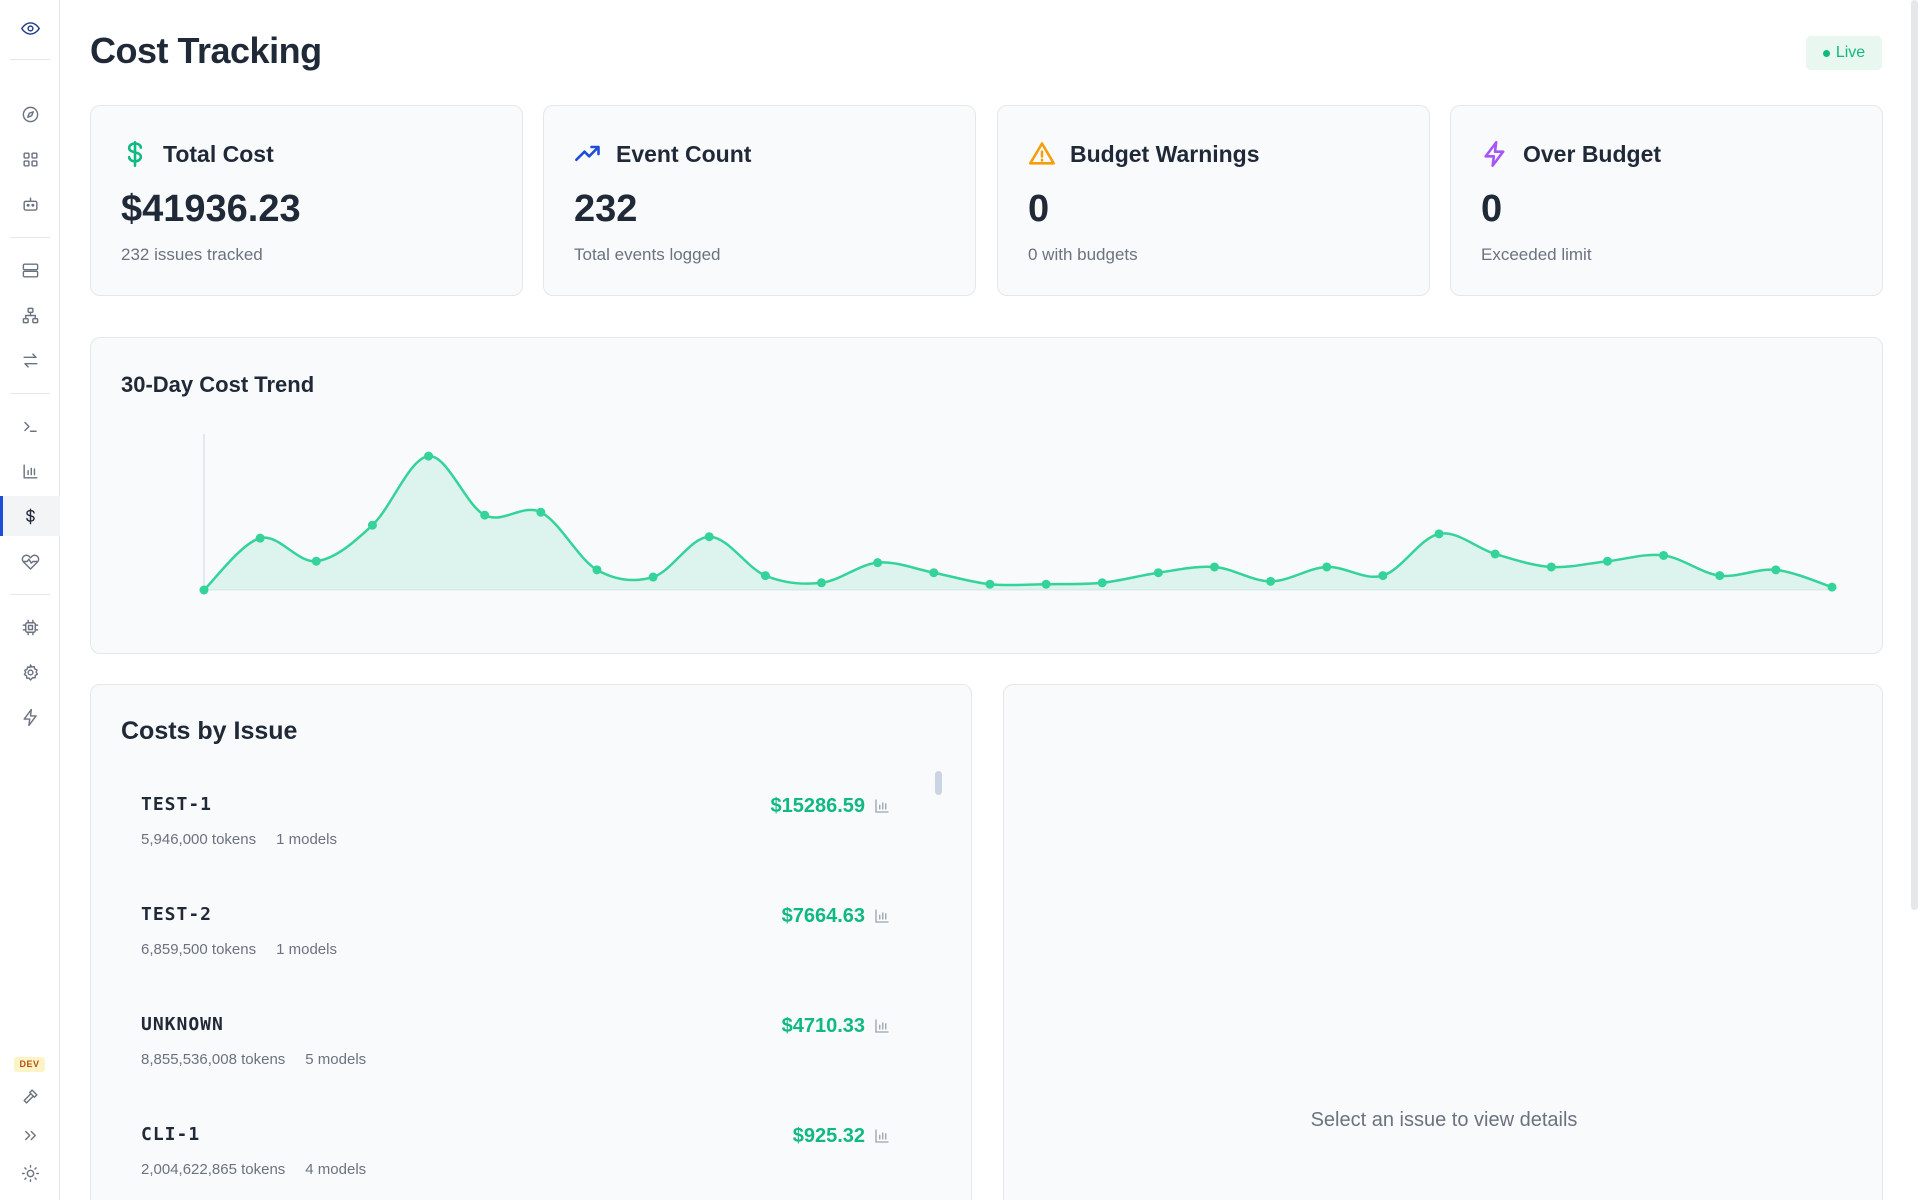  Describe the element at coordinates (218, 384) in the screenshot. I see `chart-title: 30-Day Cost Trend` at that location.